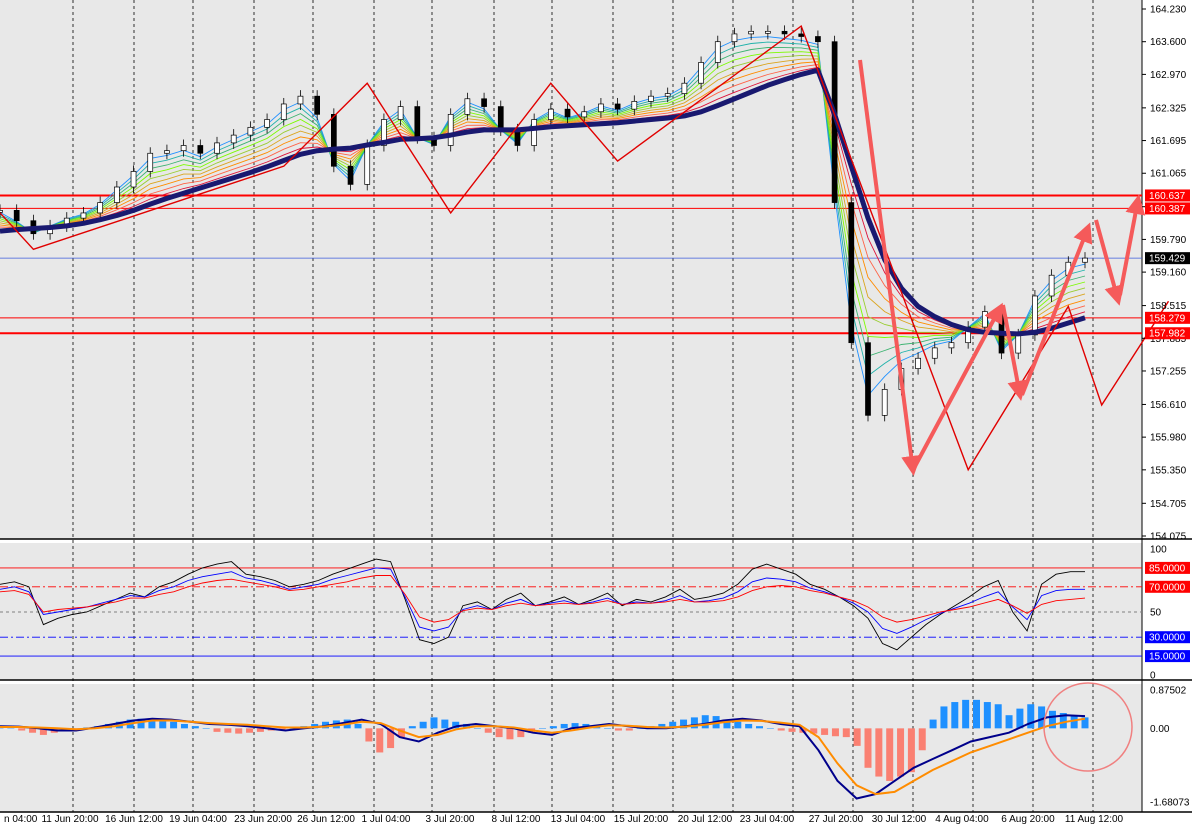 Image resolution: width=1192 pixels, height=827 pixels. Describe the element at coordinates (1094, 819) in the screenshot. I see `x-tick-label: 11 Aug 12:00` at that location.